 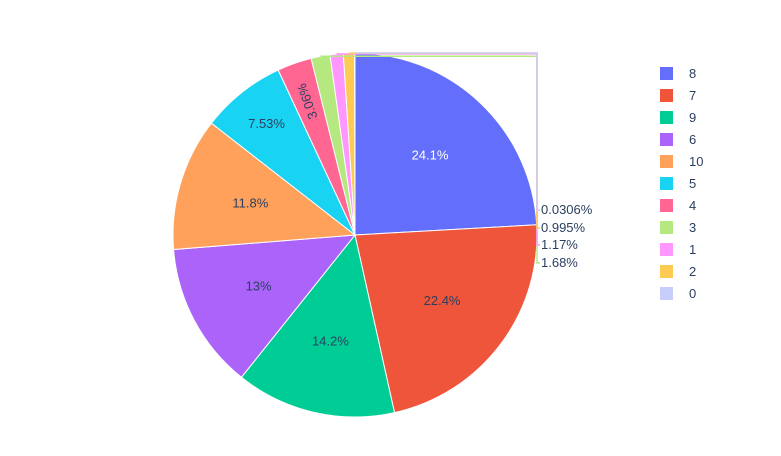 What do you see at coordinates (681, 271) in the screenshot?
I see `legend-item-2: 2` at bounding box center [681, 271].